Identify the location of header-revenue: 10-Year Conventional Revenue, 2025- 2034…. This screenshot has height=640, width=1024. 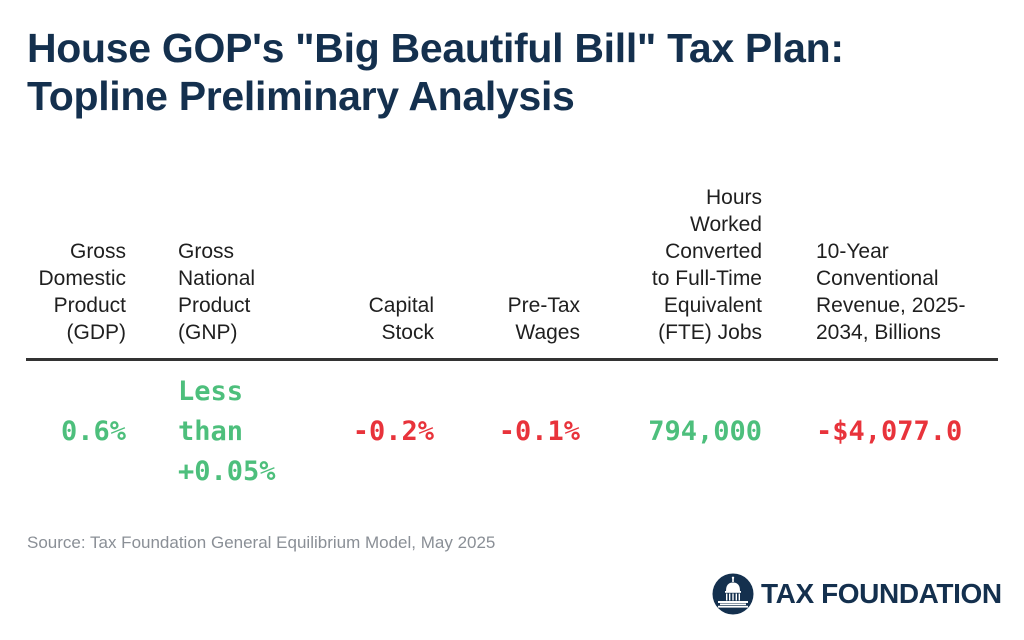
(906, 258).